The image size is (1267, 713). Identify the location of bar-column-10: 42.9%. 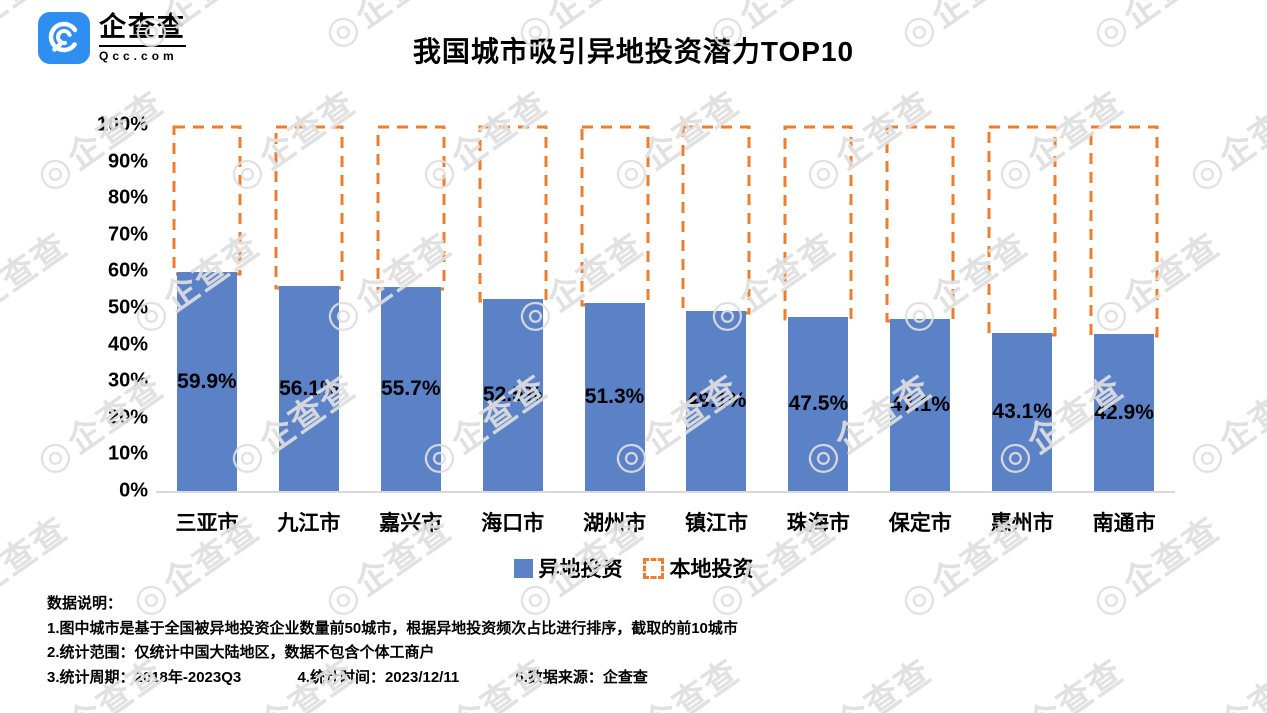
(1124, 308).